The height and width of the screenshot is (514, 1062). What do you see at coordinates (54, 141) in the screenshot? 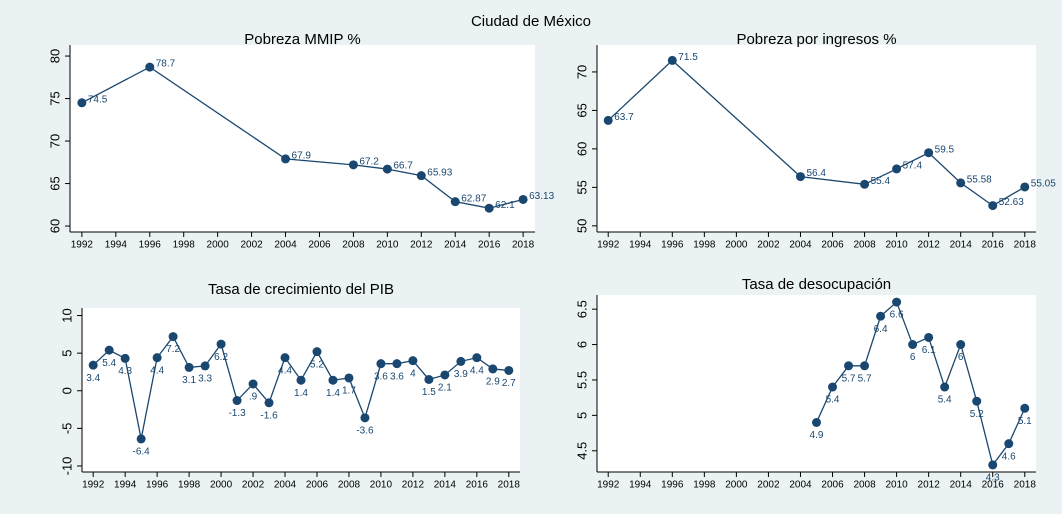
I see `y-tick-label: 70` at bounding box center [54, 141].